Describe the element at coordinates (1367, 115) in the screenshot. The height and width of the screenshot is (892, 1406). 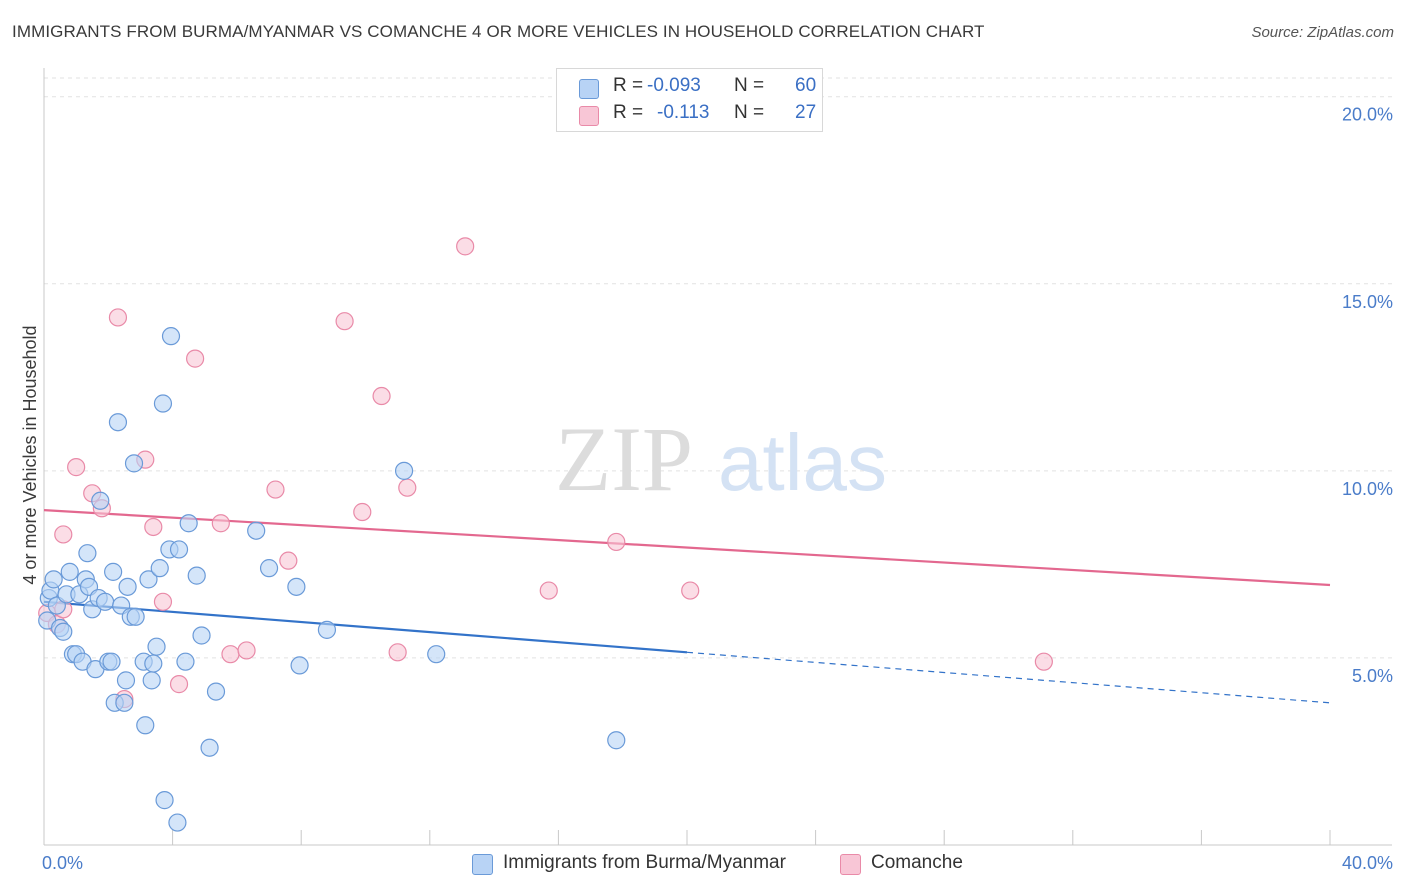
I see `y-tick-label: 20.0%` at that location.